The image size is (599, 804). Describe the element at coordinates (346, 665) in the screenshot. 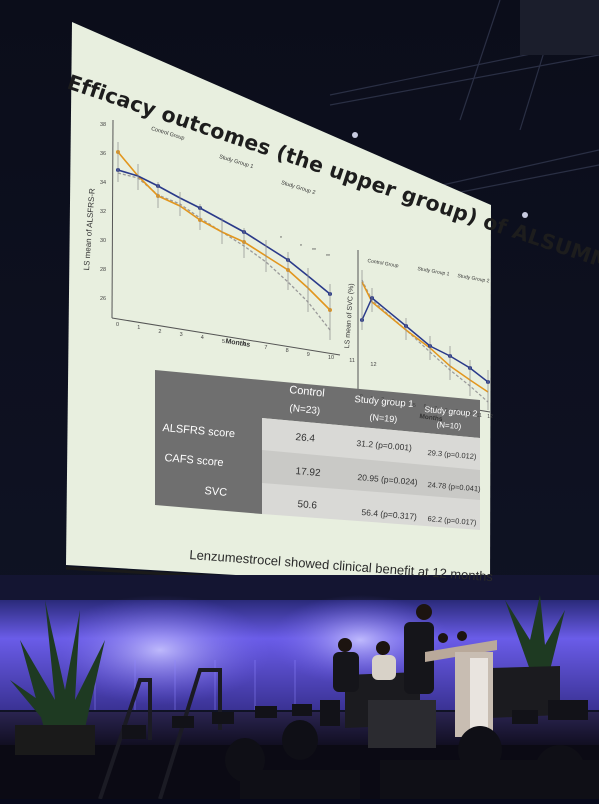

I see `panelist-left` at that location.